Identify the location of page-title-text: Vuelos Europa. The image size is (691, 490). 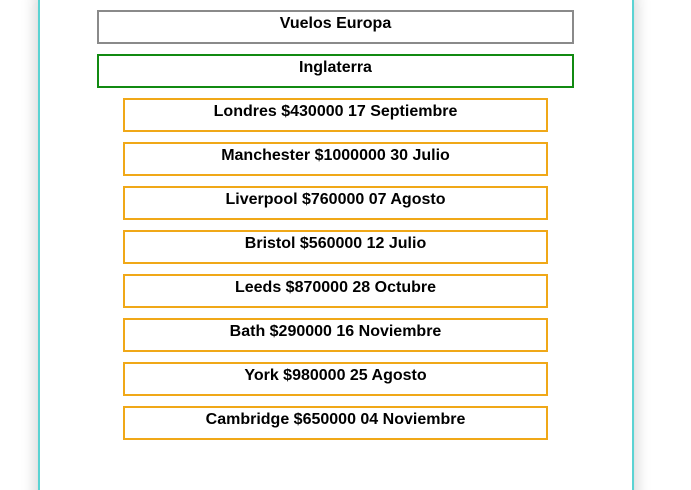
(335, 23).